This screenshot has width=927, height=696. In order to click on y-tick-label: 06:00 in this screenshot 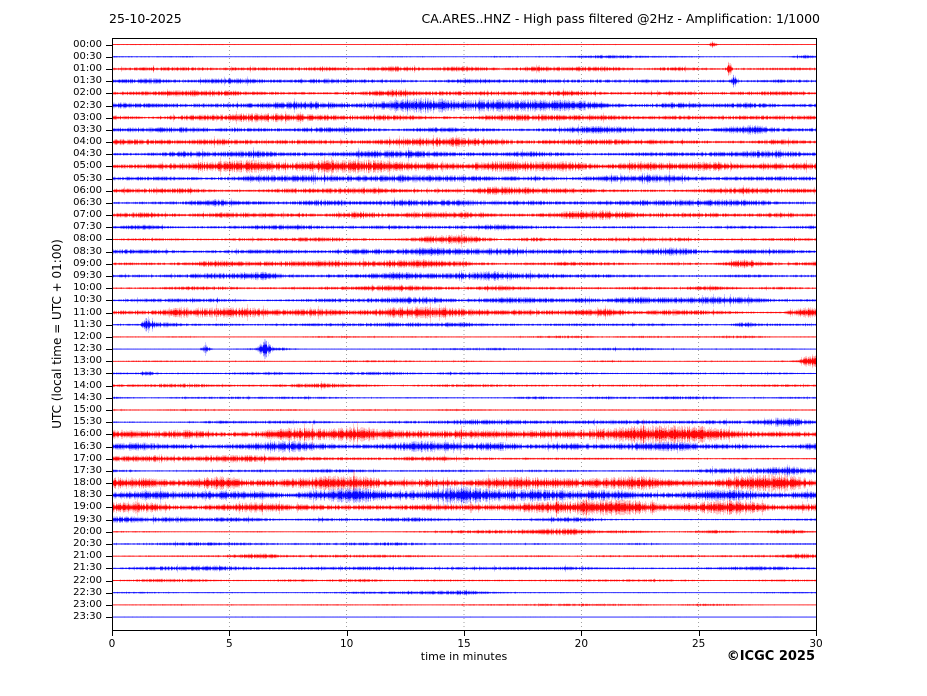, I will do `click(87, 190)`.